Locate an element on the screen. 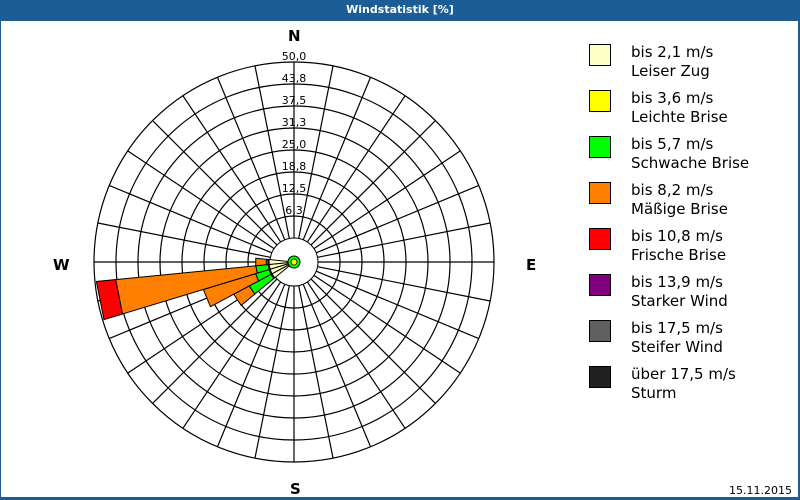 This screenshot has height=500, width=800. window-title: Windstatistik [%] is located at coordinates (400, 9).